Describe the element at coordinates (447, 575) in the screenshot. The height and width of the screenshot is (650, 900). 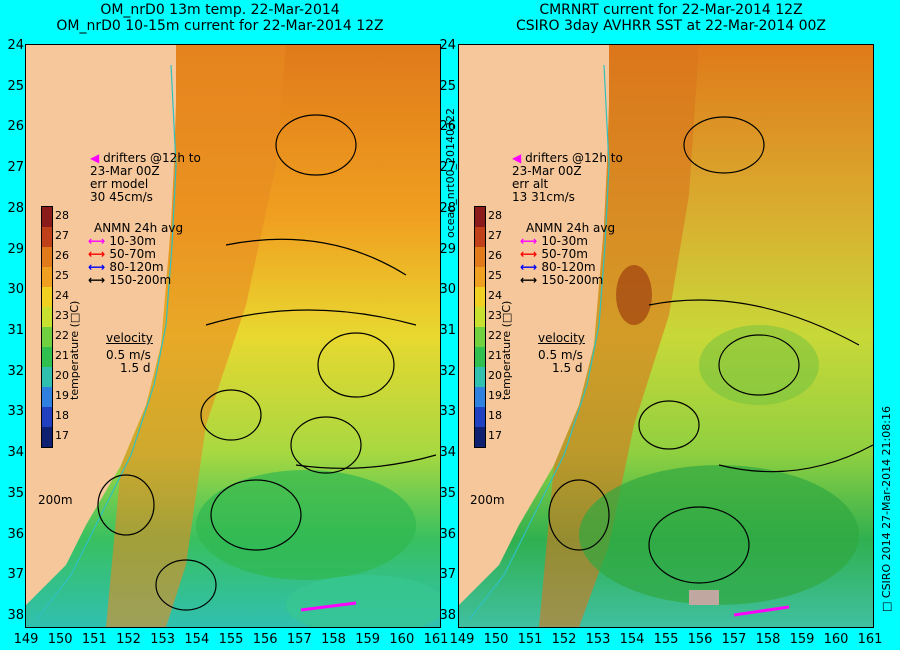
I see `middle-latitude-tick-label: 37` at that location.